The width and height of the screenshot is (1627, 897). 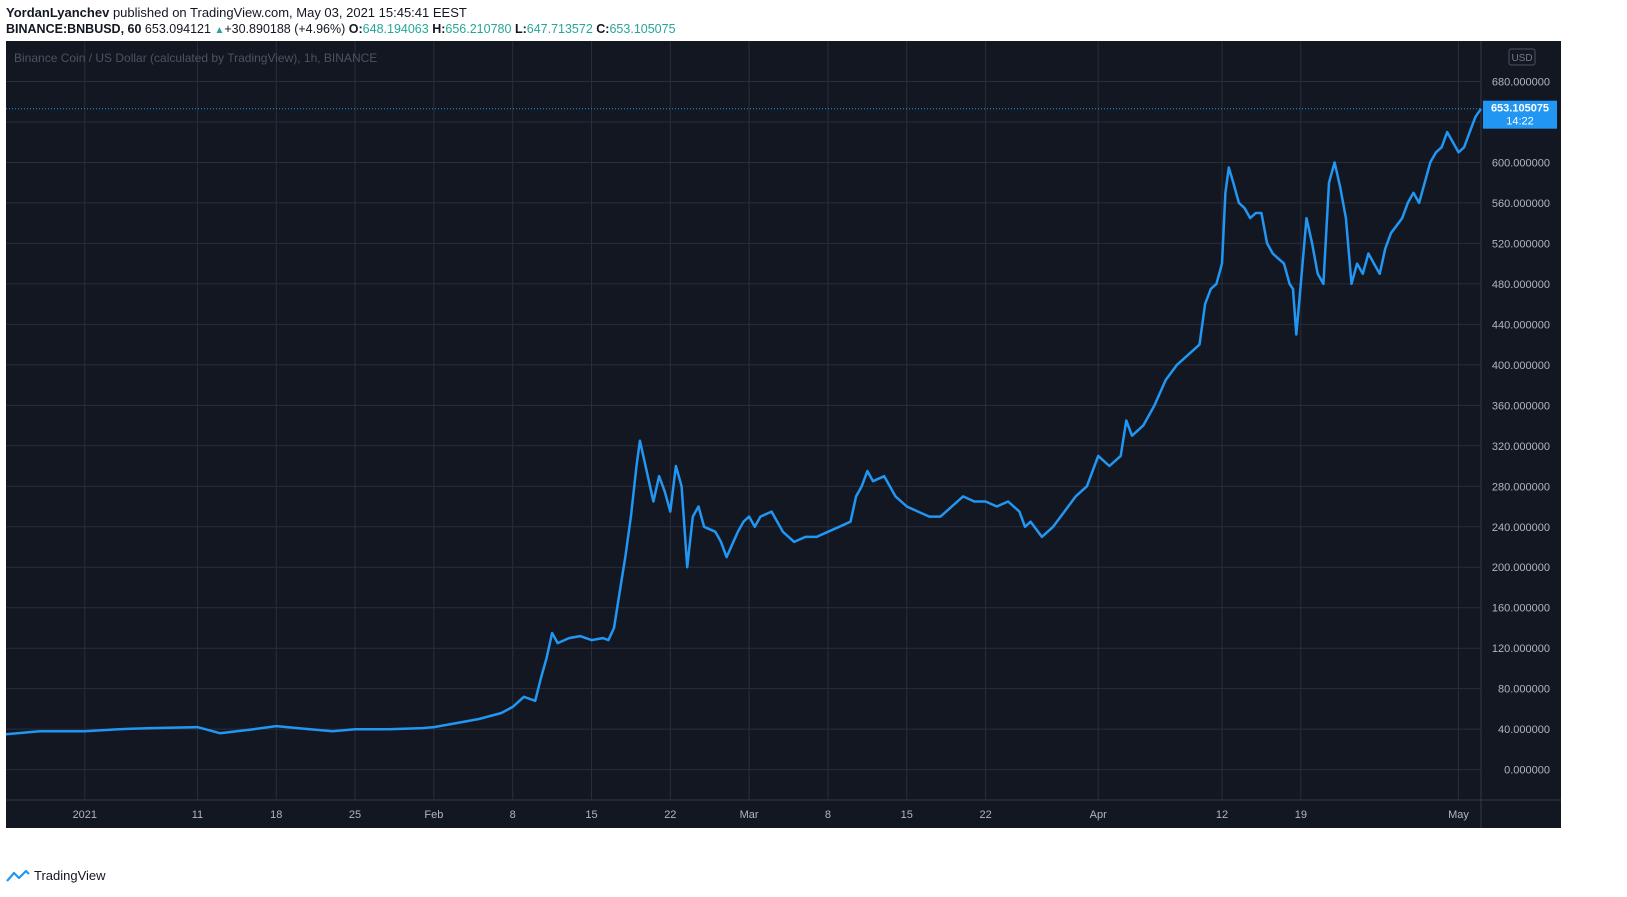 I want to click on currency-badge: USD, so click(x=1522, y=57).